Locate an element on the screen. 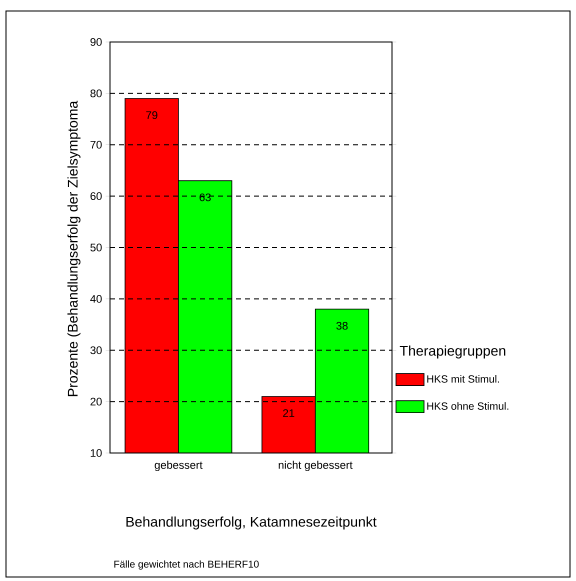 The width and height of the screenshot is (576, 581). data-label: 21 is located at coordinates (288, 413).